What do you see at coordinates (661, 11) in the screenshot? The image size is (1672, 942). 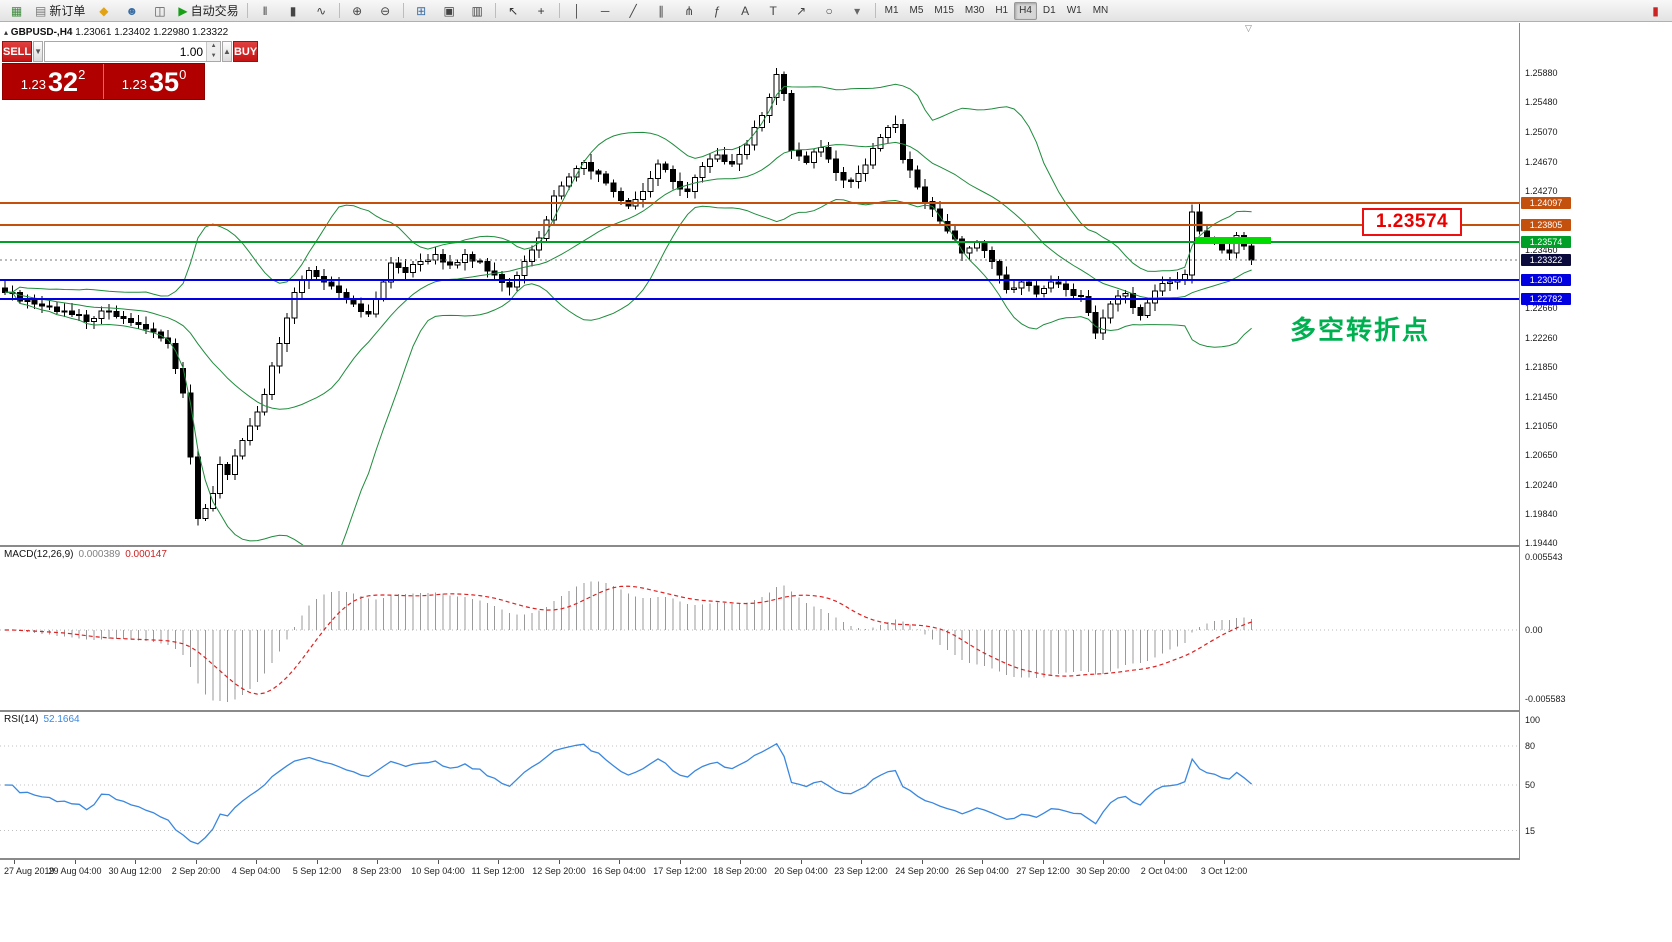 I see `channel-icon: ∥` at bounding box center [661, 11].